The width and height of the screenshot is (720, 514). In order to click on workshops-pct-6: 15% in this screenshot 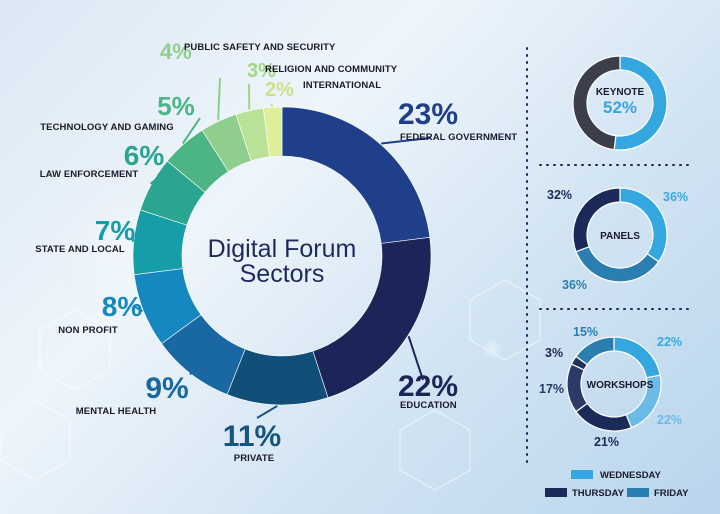, I will do `click(585, 332)`.